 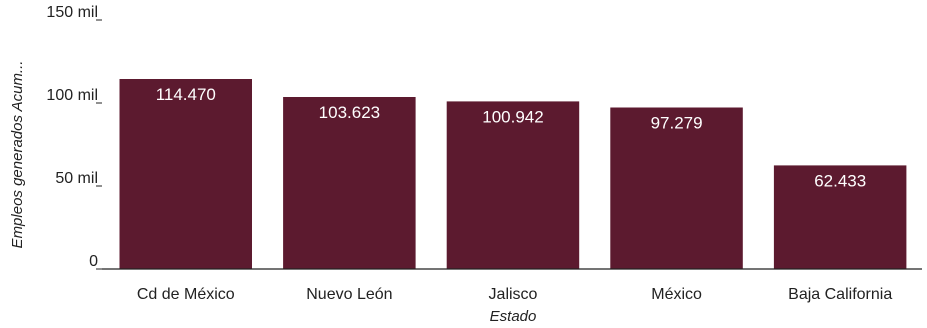 I want to click on data-label-3: 97.279, so click(x=677, y=123).